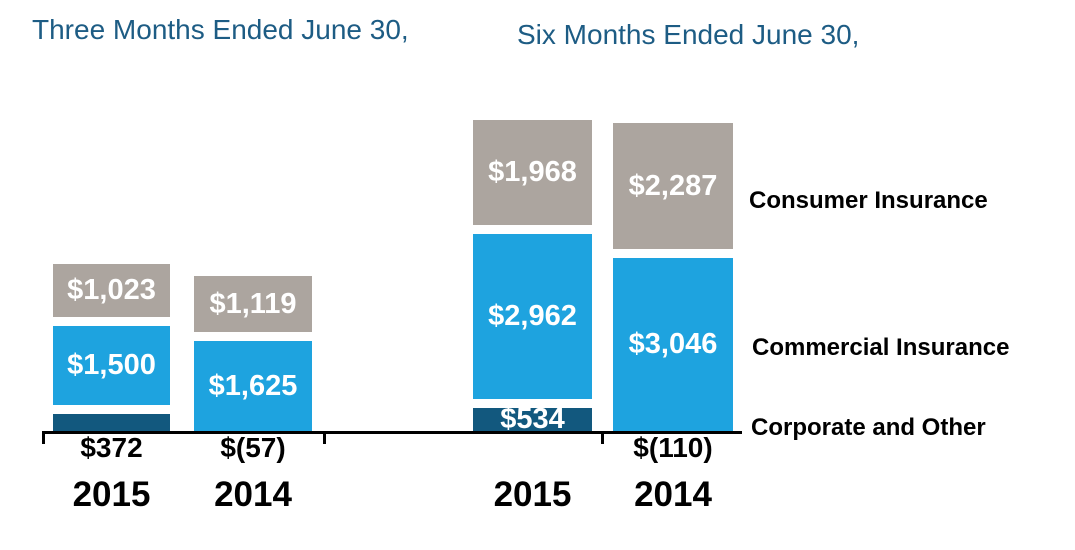 The height and width of the screenshot is (550, 1075). I want to click on bar-value-label: $1,023, so click(111, 290).